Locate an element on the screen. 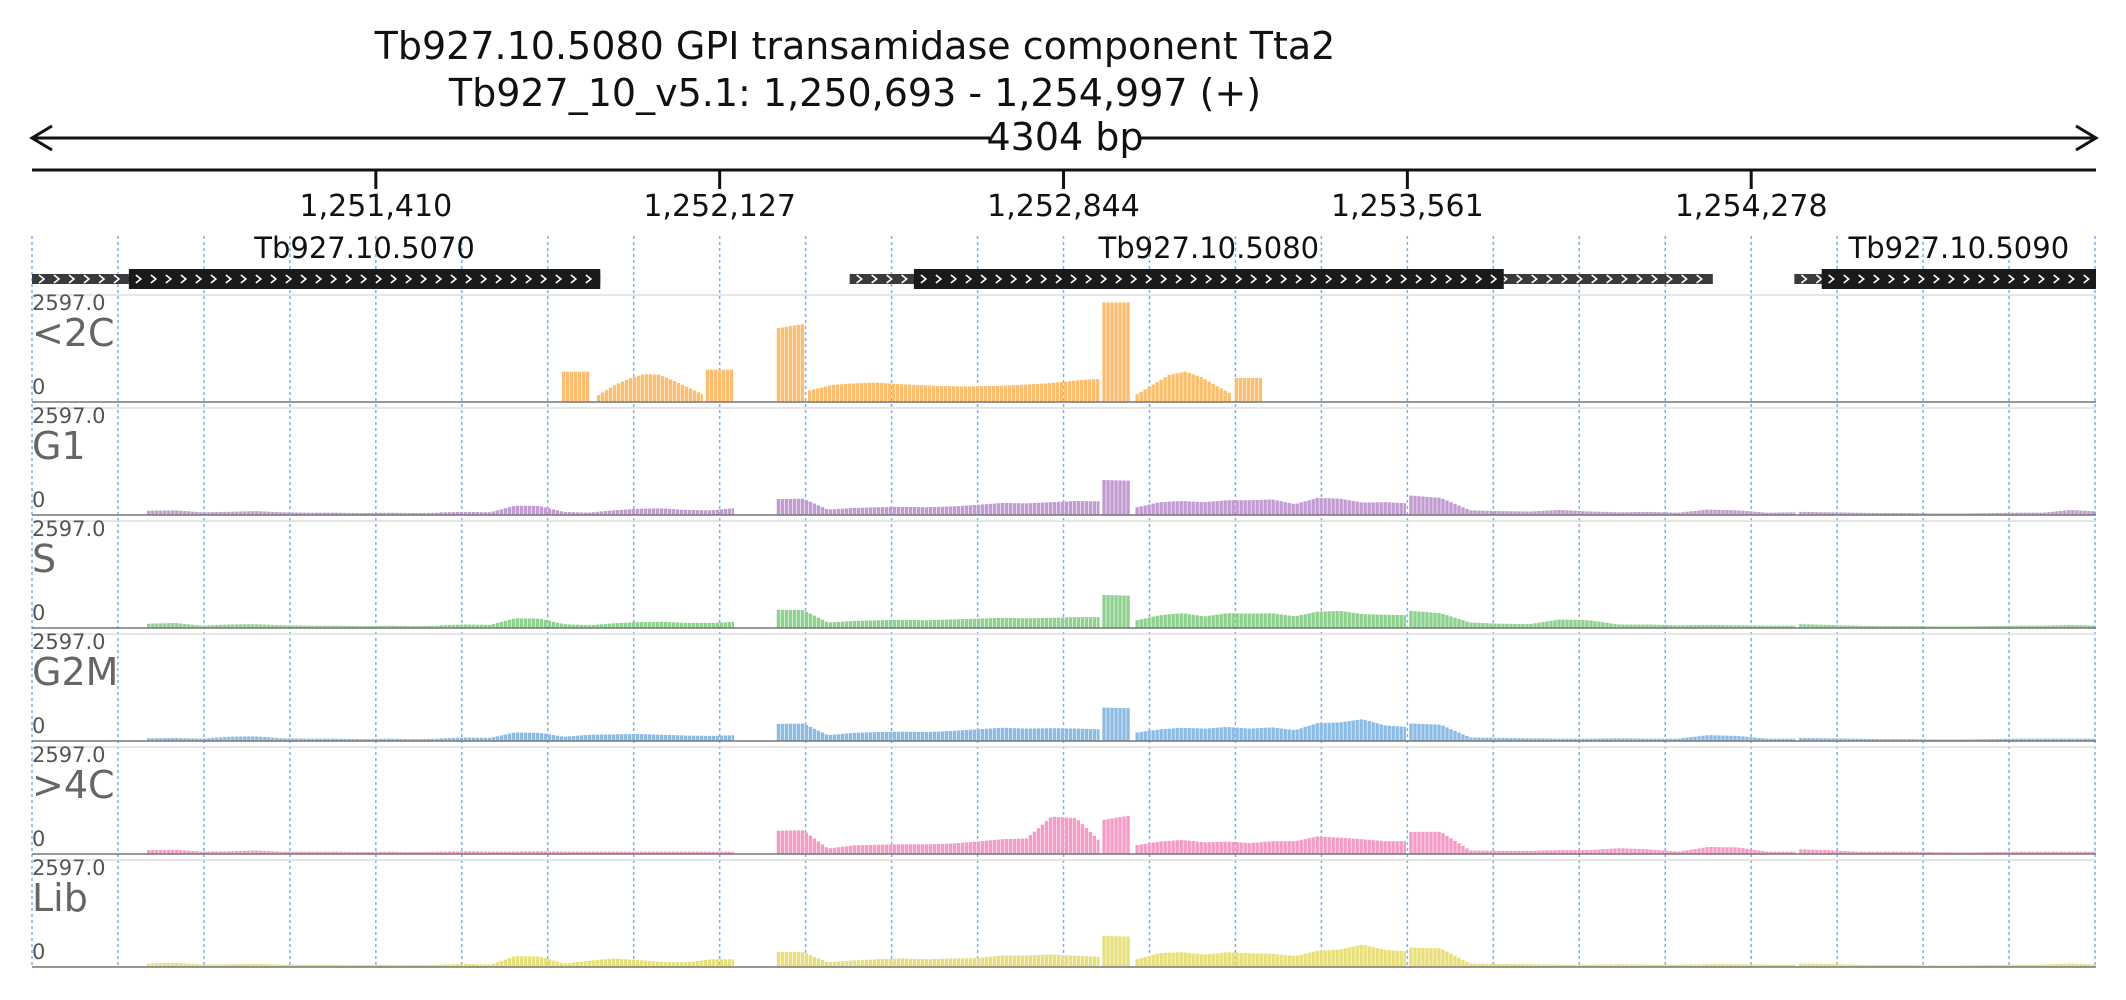  track-label: S is located at coordinates (44, 559).